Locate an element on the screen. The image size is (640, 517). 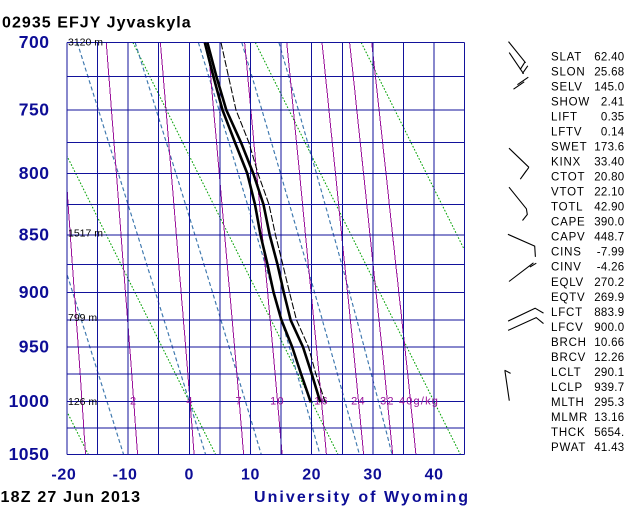
svg-text: -20 is located at coordinates (63, 475).